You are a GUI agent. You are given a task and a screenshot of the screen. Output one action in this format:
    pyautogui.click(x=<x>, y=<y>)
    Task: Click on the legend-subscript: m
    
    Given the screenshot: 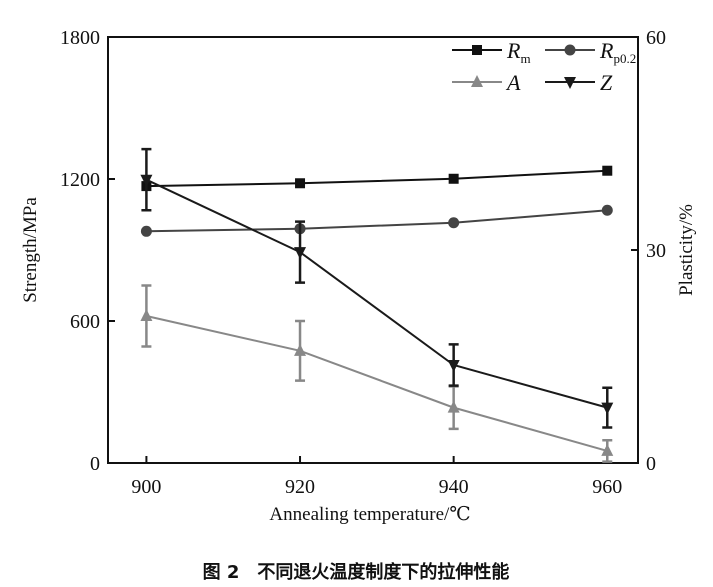 What is the action you would take?
    pyautogui.click(x=525, y=58)
    